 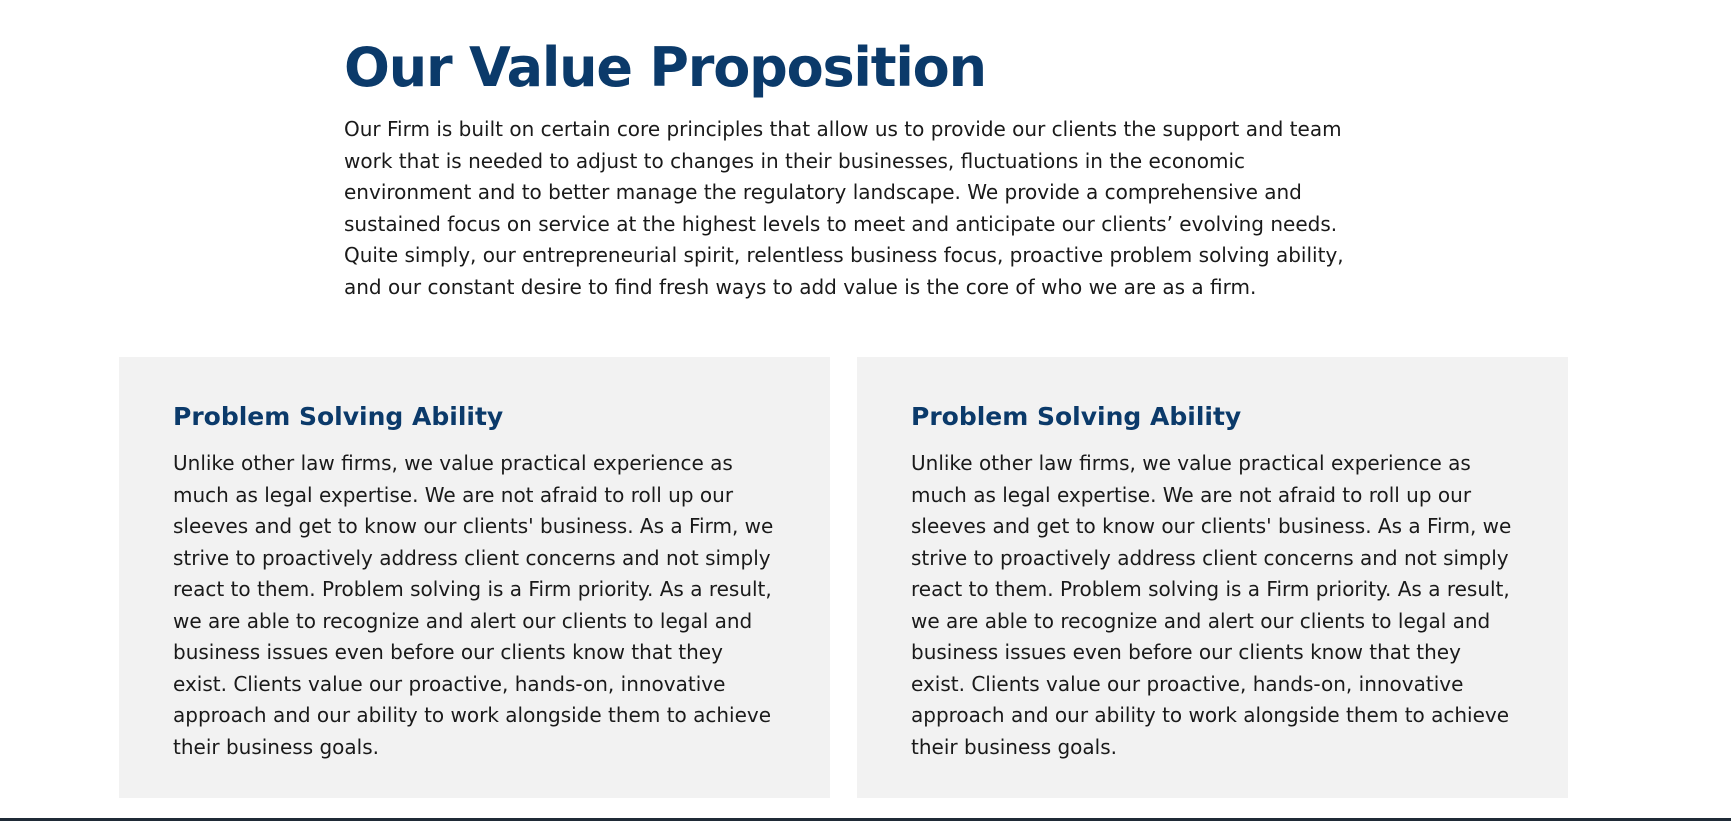 What do you see at coordinates (665, 67) in the screenshot?
I see `page-title: Our Value Proposition` at bounding box center [665, 67].